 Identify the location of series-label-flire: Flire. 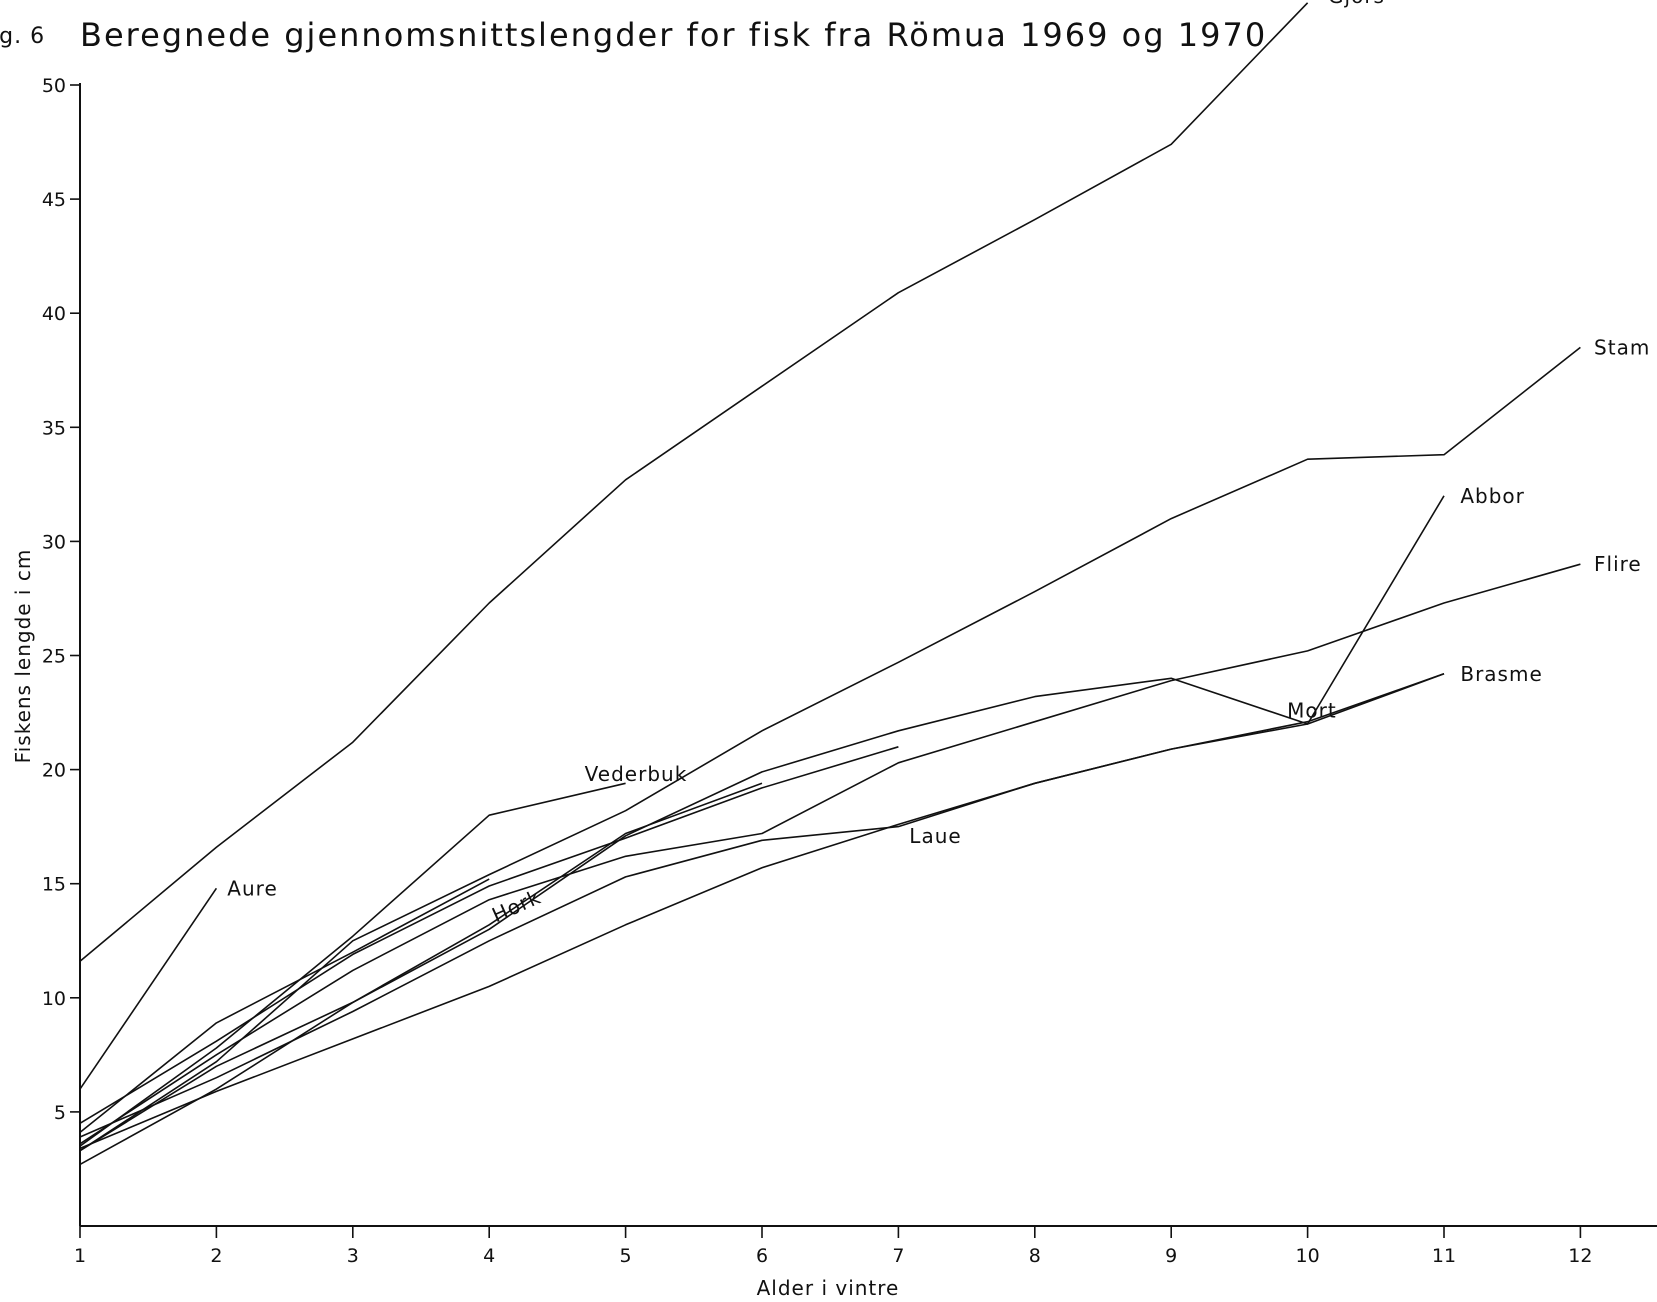
(1618, 564).